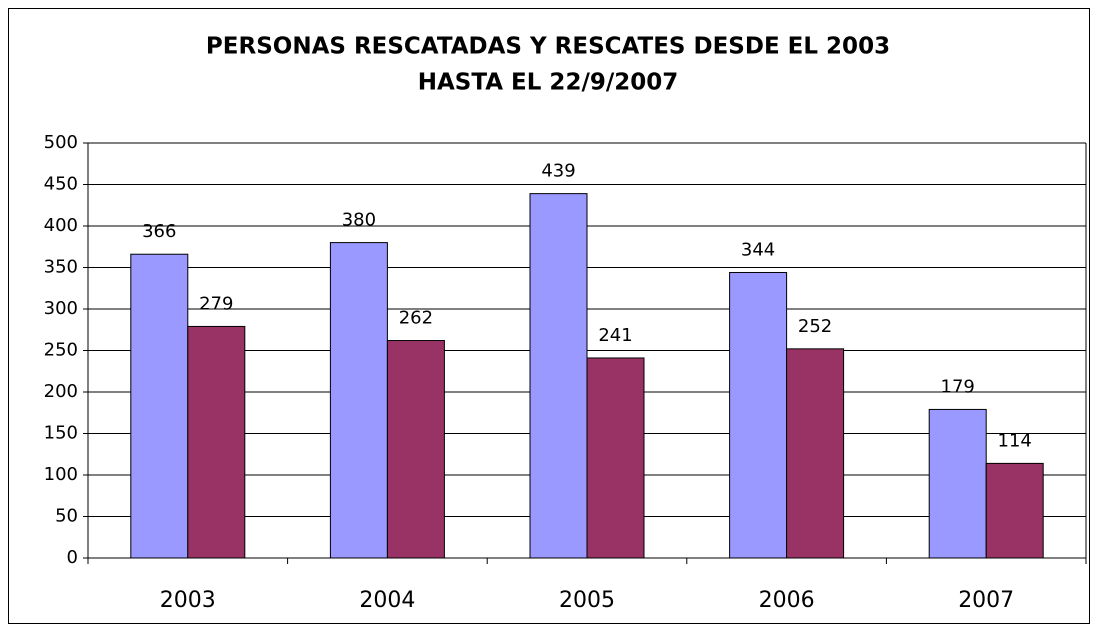 This screenshot has width=1093, height=632. I want to click on data-label: 380, so click(359, 220).